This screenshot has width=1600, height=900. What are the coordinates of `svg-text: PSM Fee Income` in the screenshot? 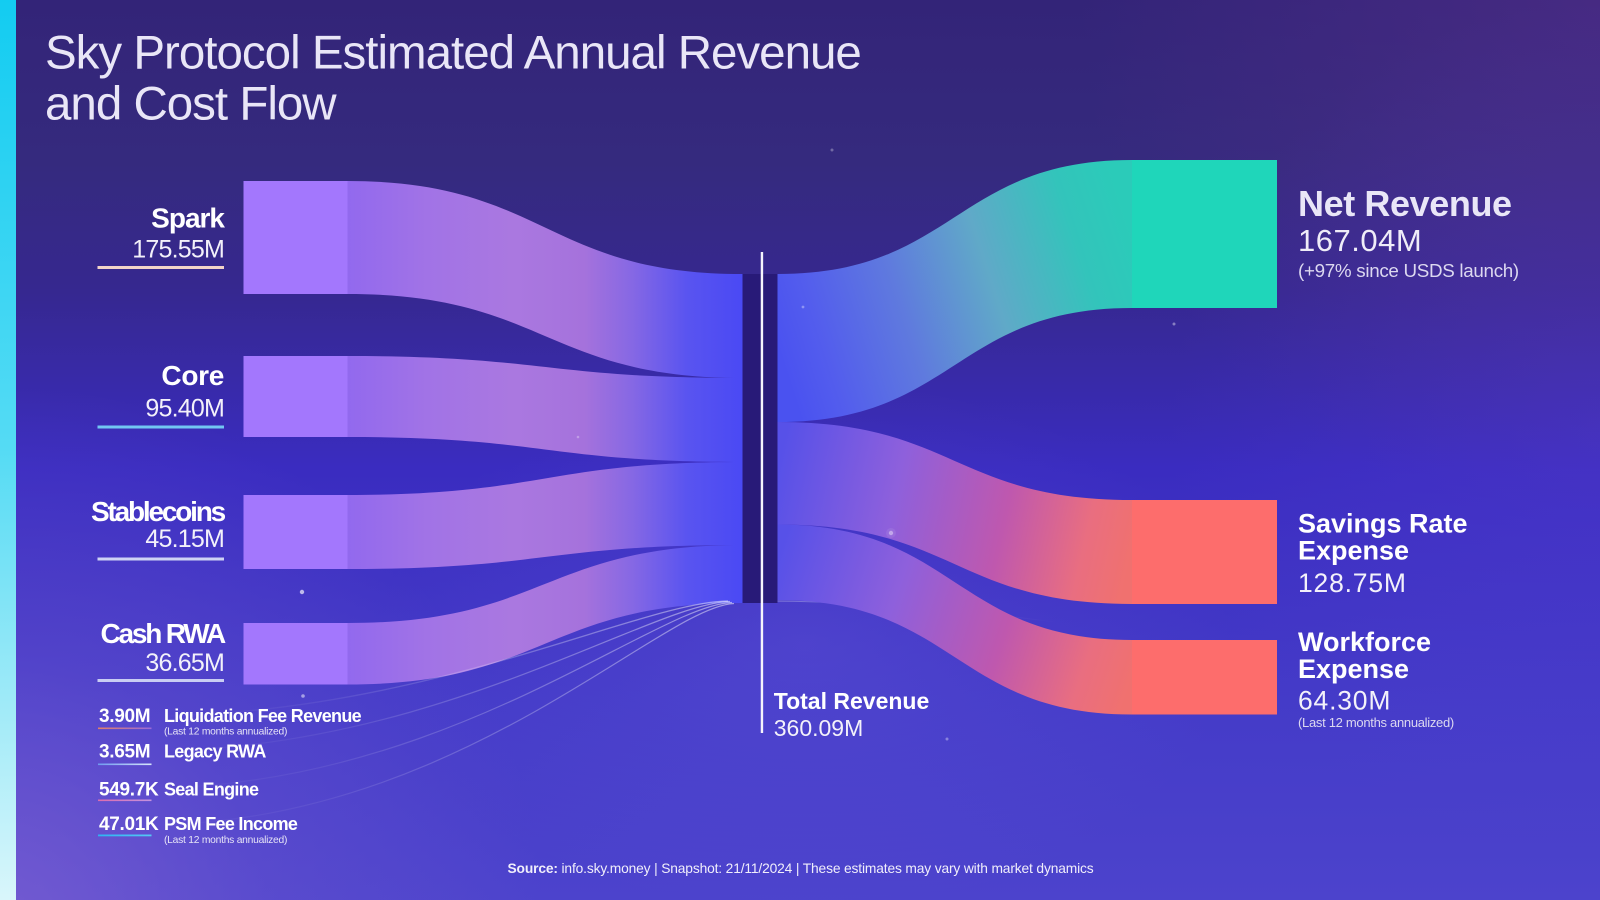 It's located at (231, 824).